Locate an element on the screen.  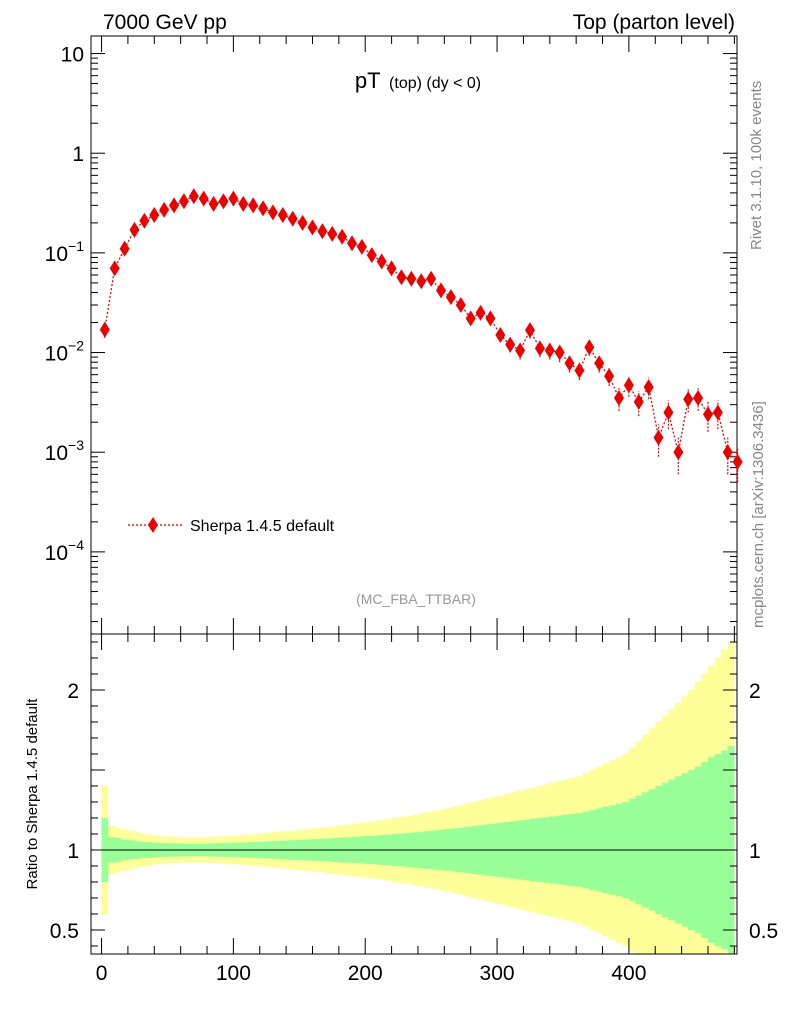
main-y-tick-label: 1 is located at coordinates (78, 154).